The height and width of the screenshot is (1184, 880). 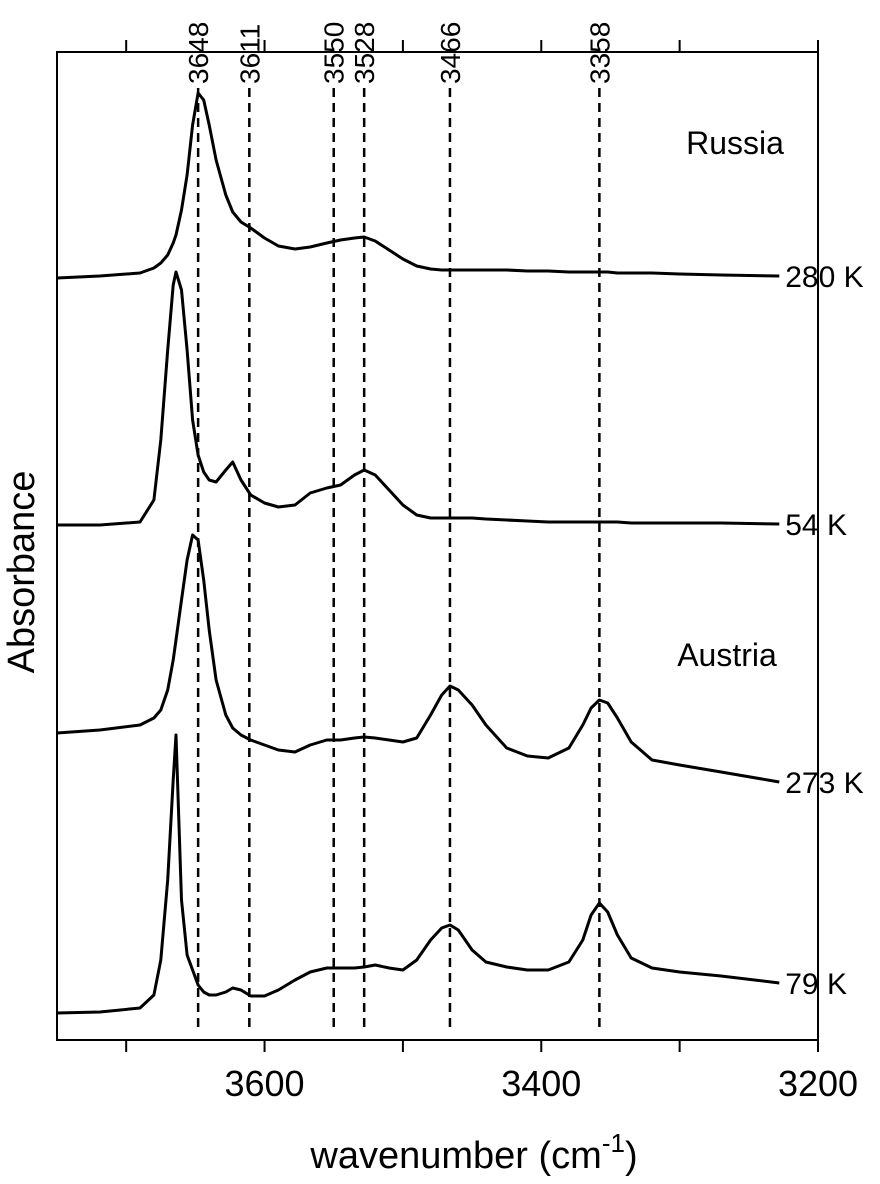 I want to click on annotation: Austria, so click(x=727, y=655).